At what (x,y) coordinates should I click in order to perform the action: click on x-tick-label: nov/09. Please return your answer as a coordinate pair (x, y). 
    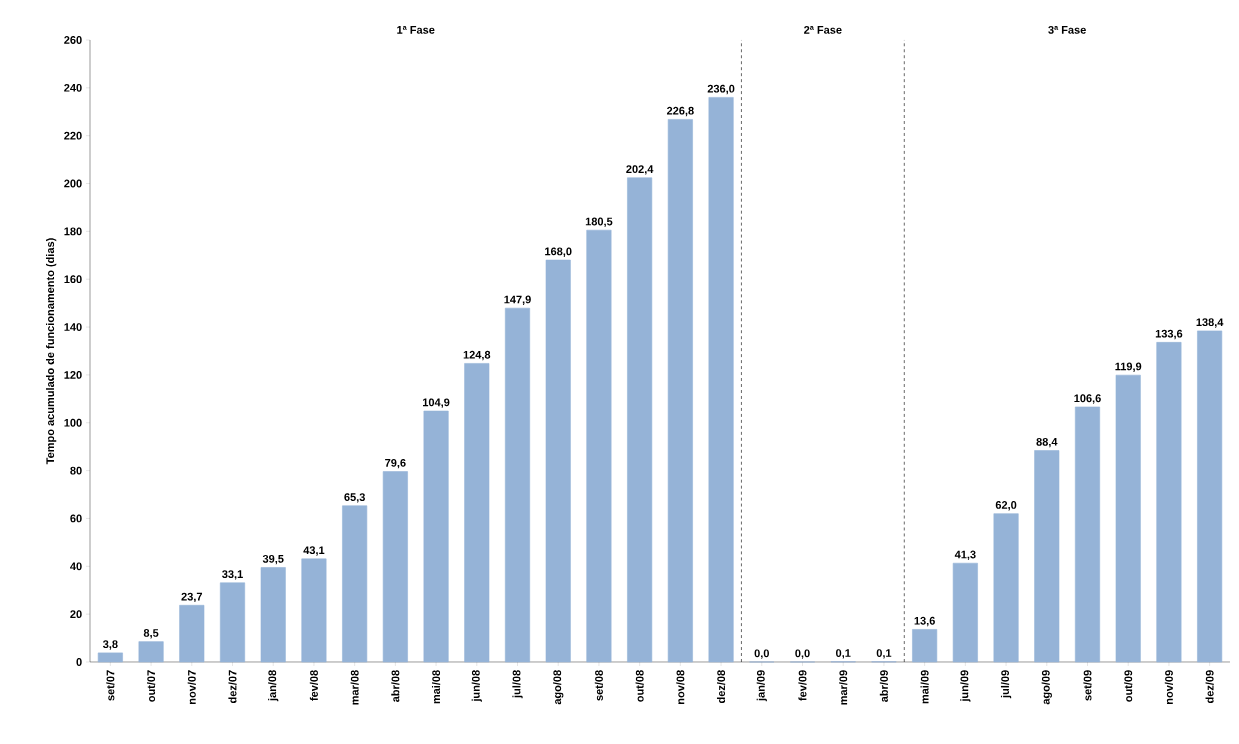
    Looking at the image, I should click on (1169, 687).